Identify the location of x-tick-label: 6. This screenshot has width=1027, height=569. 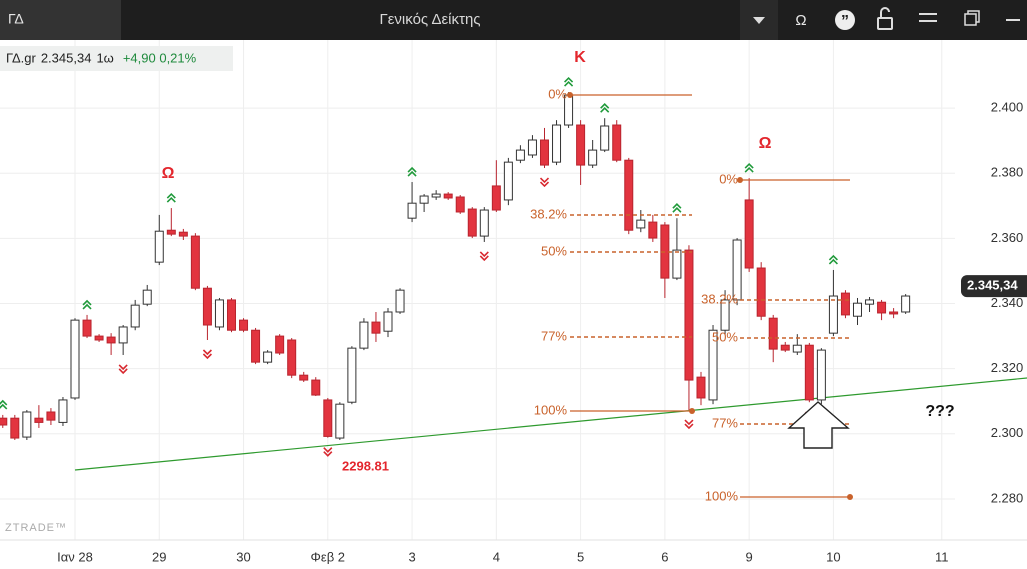
(664, 556).